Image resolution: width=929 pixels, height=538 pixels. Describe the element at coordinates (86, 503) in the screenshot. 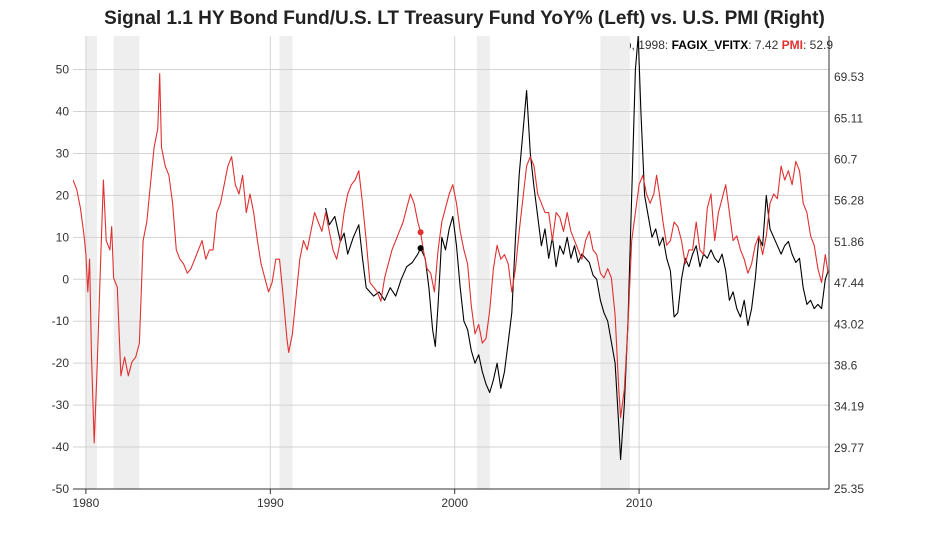

I see `x-tick-label: 1980` at that location.